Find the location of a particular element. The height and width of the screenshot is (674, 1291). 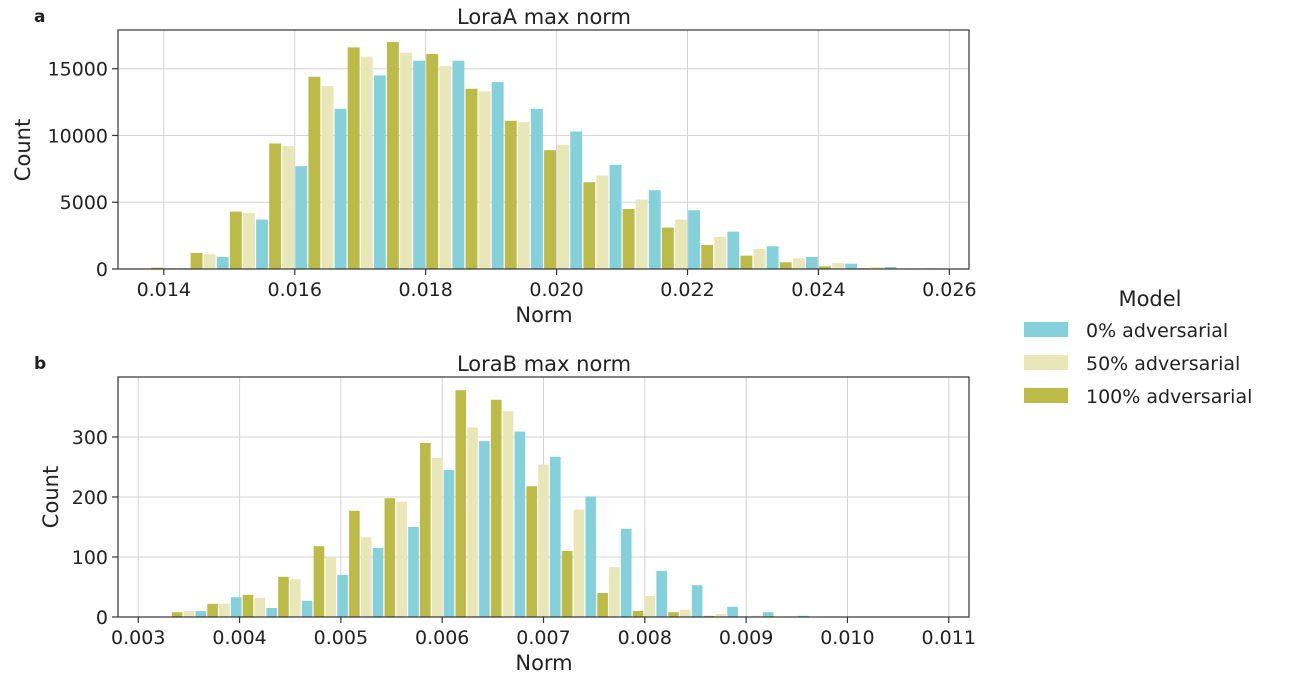

panel-b-x-axis-label: Norm is located at coordinates (543, 662).